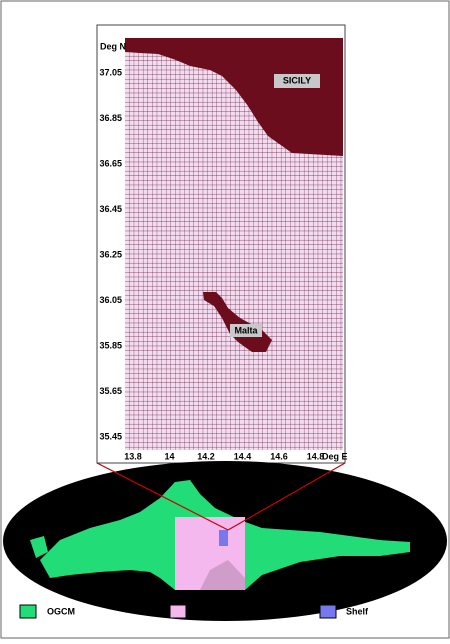 The height and width of the screenshot is (644, 450). I want to click on intermediate-area, so click(210, 553).